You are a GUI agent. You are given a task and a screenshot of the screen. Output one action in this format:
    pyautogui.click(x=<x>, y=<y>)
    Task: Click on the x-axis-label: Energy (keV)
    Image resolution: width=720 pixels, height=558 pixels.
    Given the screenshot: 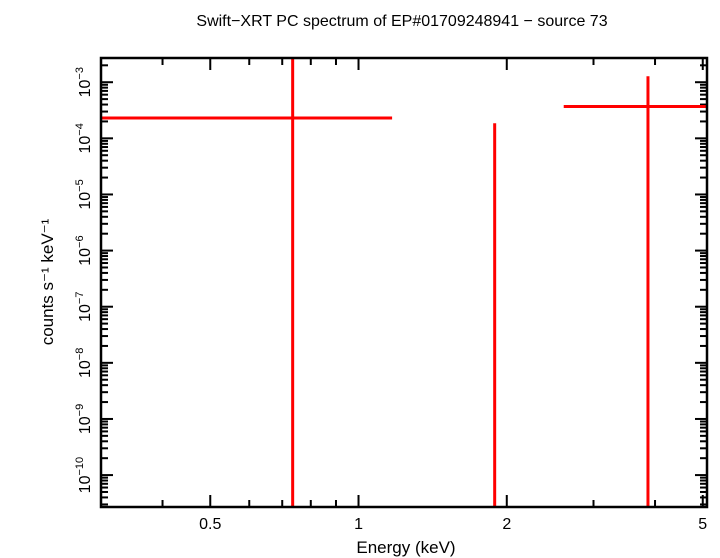 What is the action you would take?
    pyautogui.click(x=405, y=547)
    